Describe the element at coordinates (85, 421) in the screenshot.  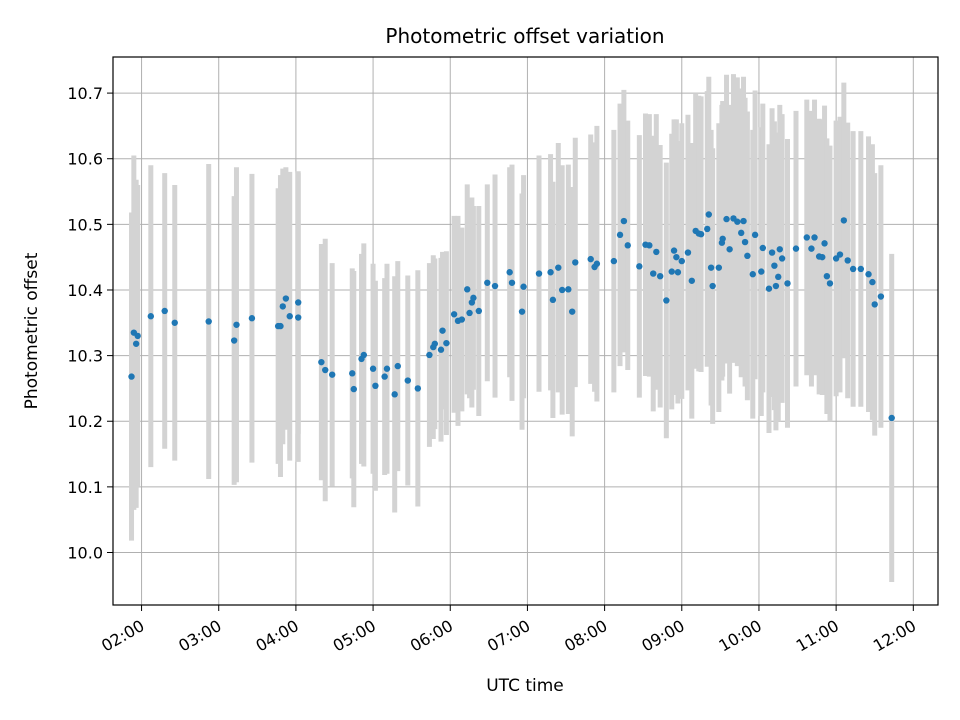
I see `y-tick-label: 10.2` at that location.